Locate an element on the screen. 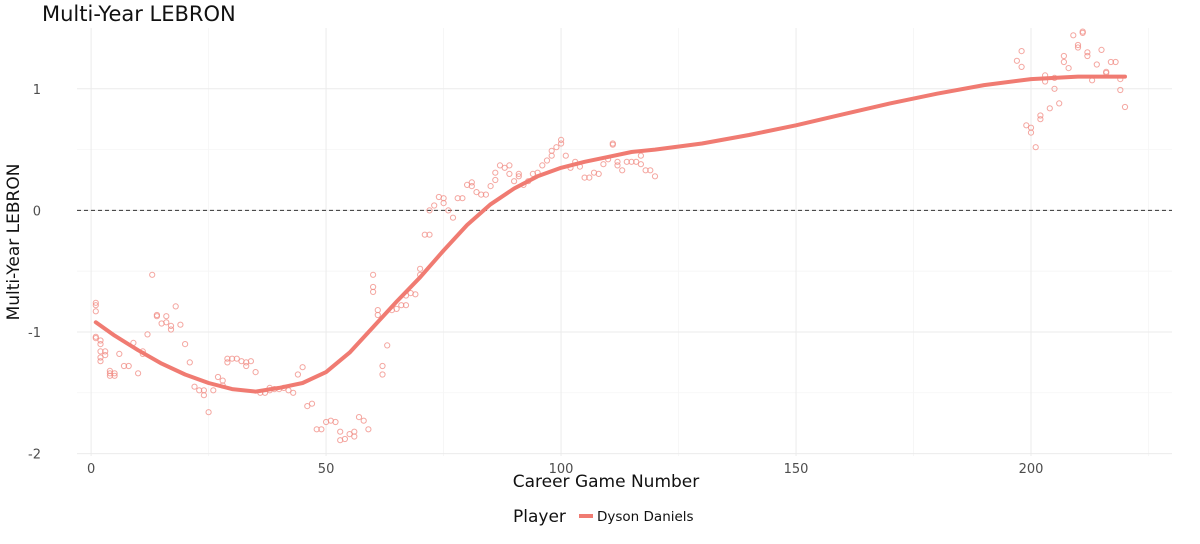 The width and height of the screenshot is (1200, 544). x-axis-title: Career Game Number is located at coordinates (606, 482).